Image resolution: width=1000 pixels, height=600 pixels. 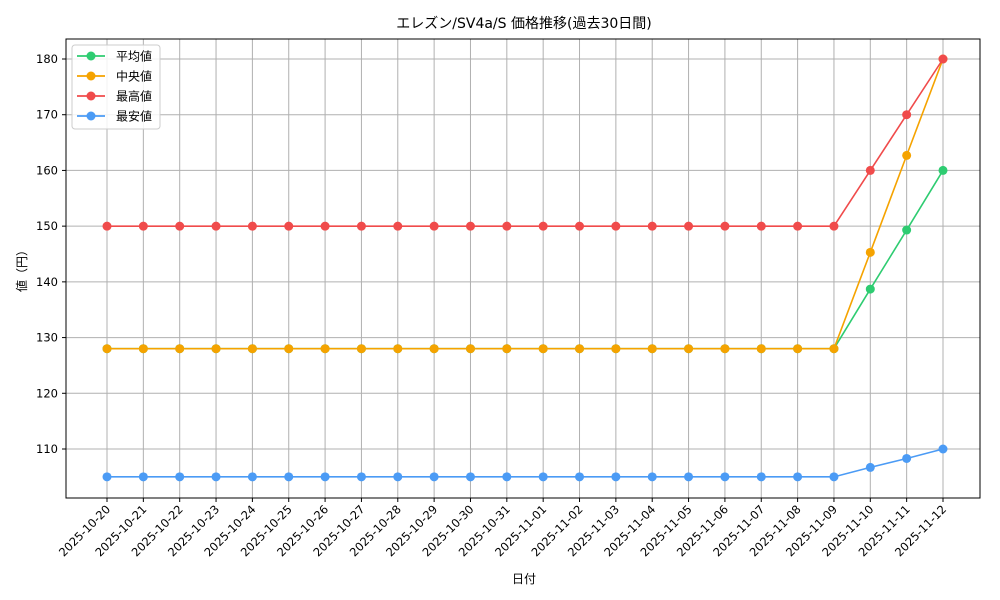 I want to click on y-tick-label: 150, so click(x=47, y=226).